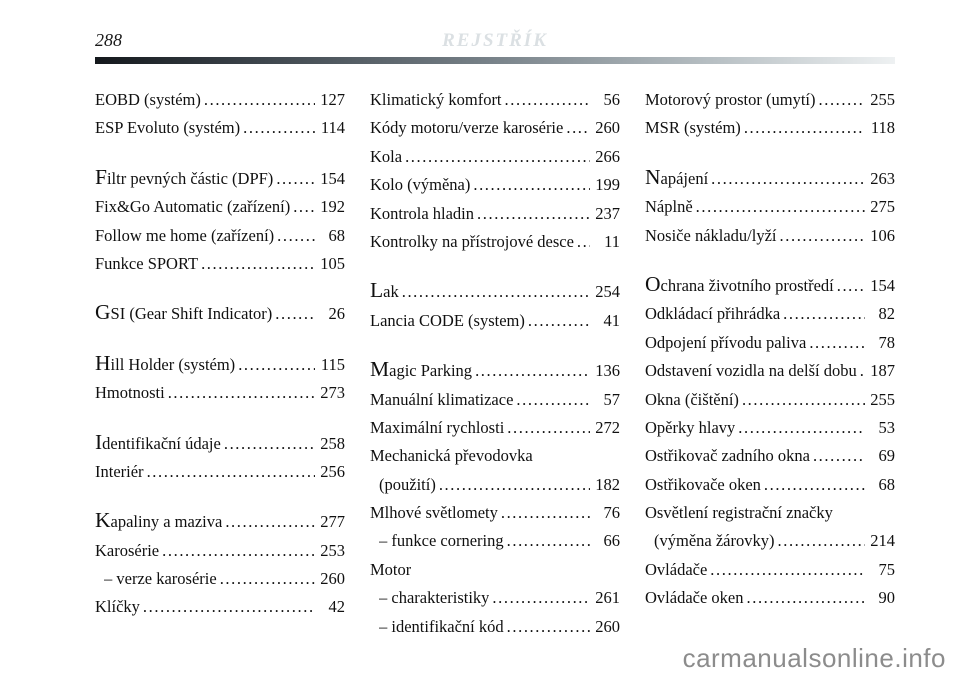  What do you see at coordinates (612, 320) in the screenshot?
I see `entry-page-number: 41` at bounding box center [612, 320].